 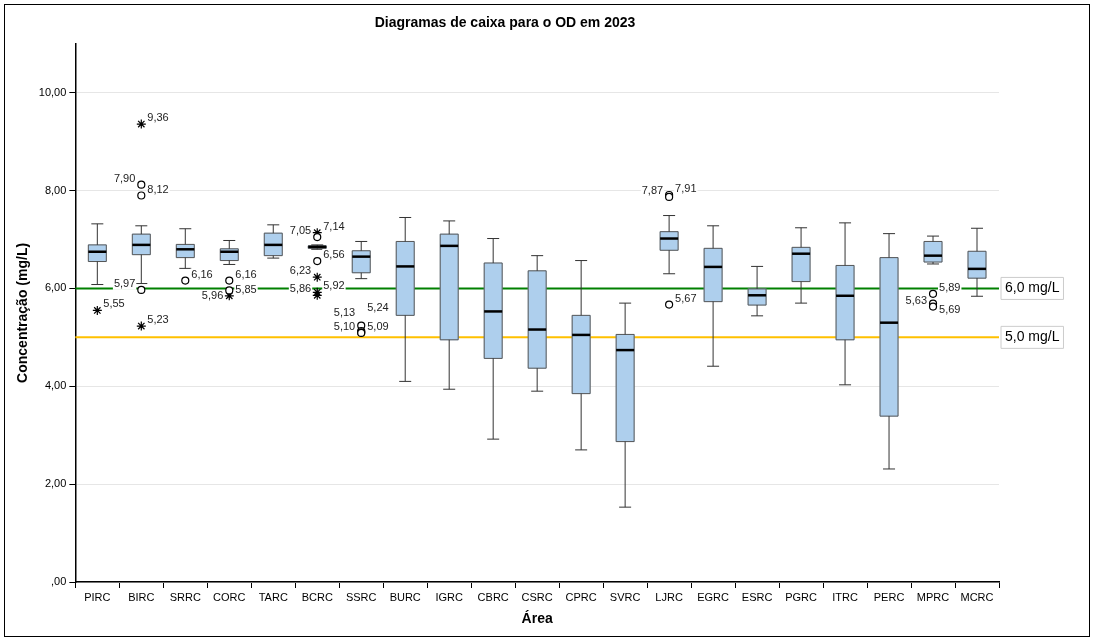 What do you see at coordinates (537, 596) in the screenshot?
I see `x-tick-label: CSRC` at bounding box center [537, 596].